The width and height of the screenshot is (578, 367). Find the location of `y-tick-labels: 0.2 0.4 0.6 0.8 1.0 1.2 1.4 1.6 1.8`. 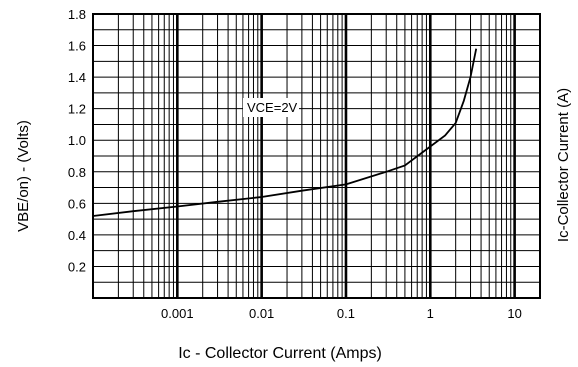

y-tick-labels: 0.2 0.4 0.6 0.8 1.0 1.2 1.4 1.6 1.8 is located at coordinates (77, 140).